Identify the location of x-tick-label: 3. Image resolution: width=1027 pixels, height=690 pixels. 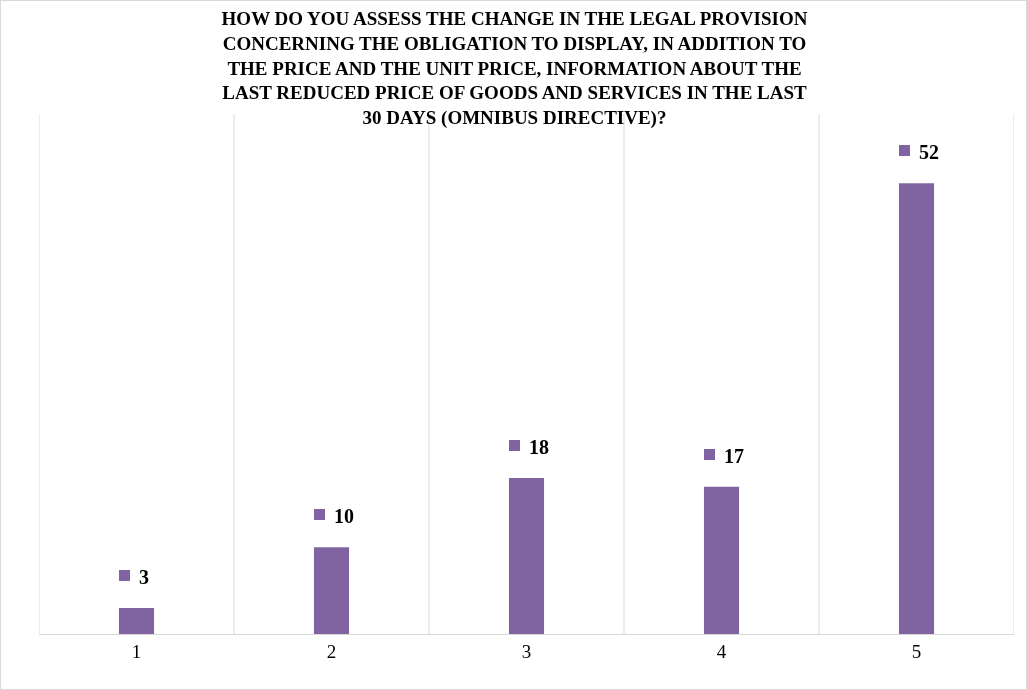
(526, 651).